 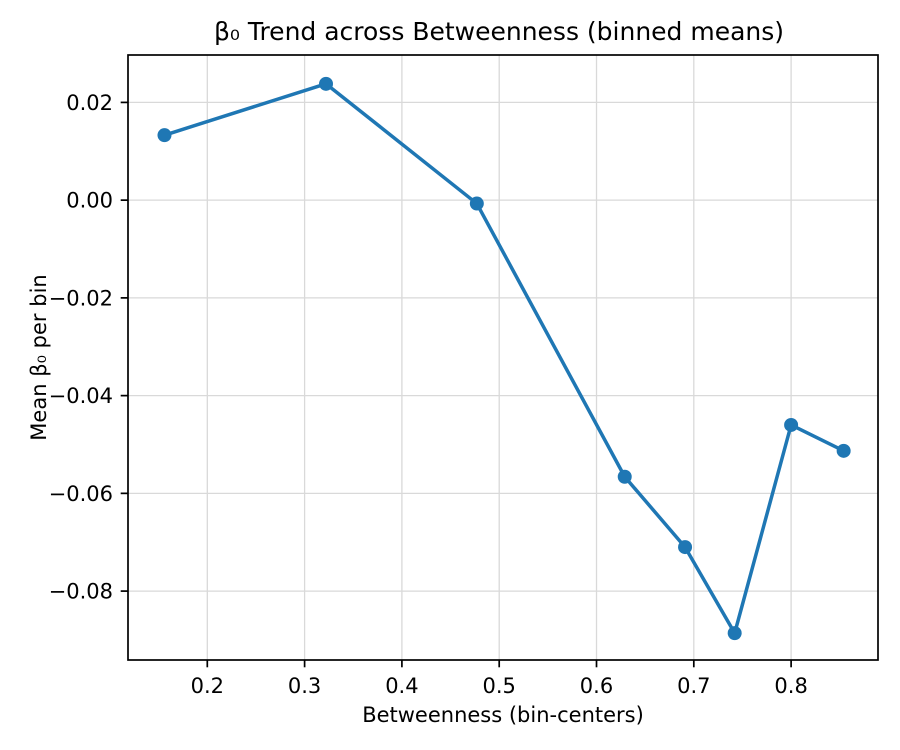 What do you see at coordinates (596, 686) in the screenshot?
I see `x-tick-label: 0.6` at bounding box center [596, 686].